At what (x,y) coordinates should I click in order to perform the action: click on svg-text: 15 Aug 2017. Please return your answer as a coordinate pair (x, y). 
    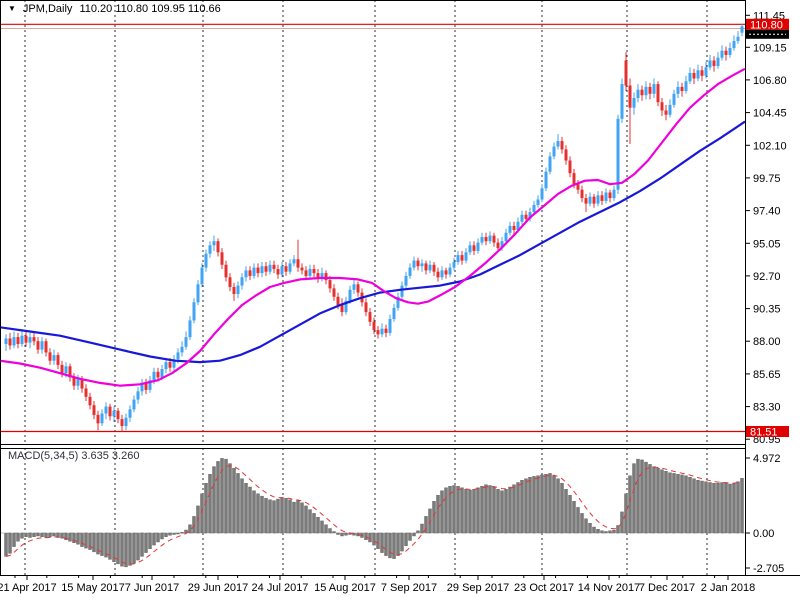
    Looking at the image, I should click on (345, 588).